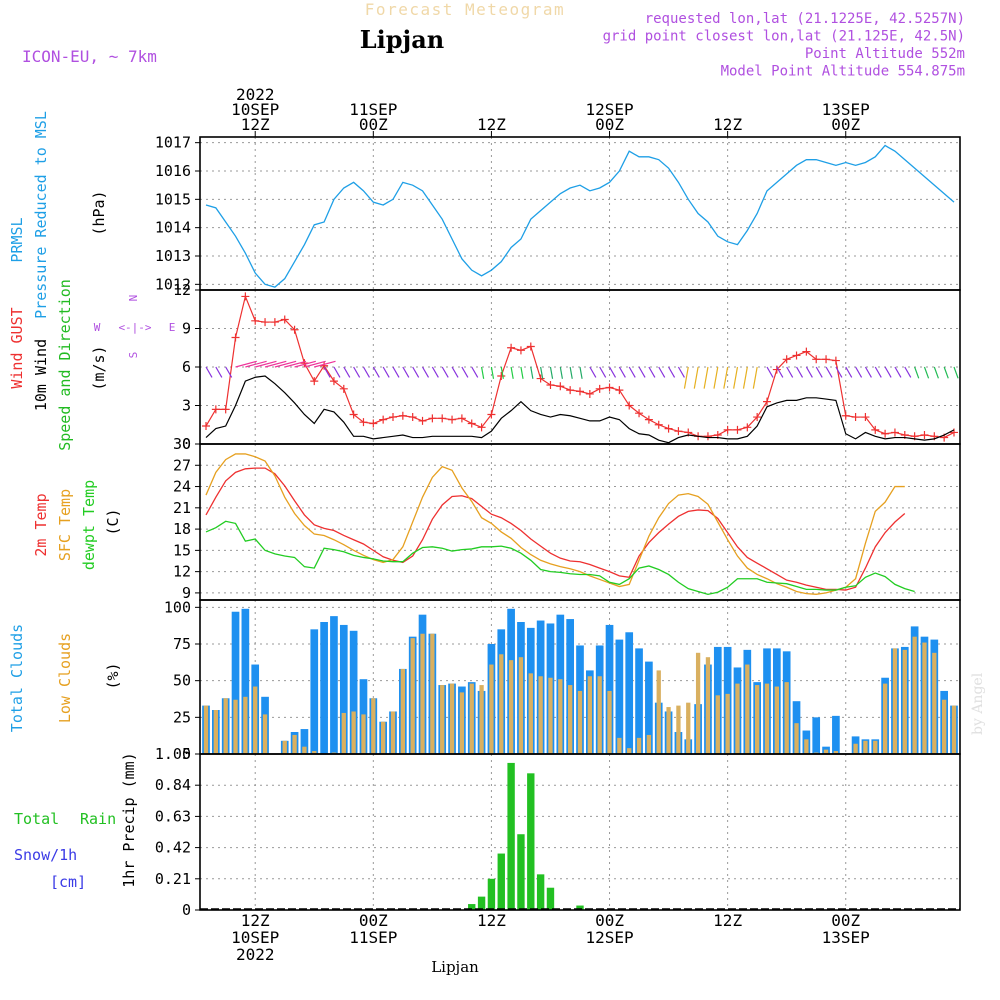 Image resolution: width=1000 pixels, height=1000 pixels. I want to click on compass-e: E, so click(172, 327).